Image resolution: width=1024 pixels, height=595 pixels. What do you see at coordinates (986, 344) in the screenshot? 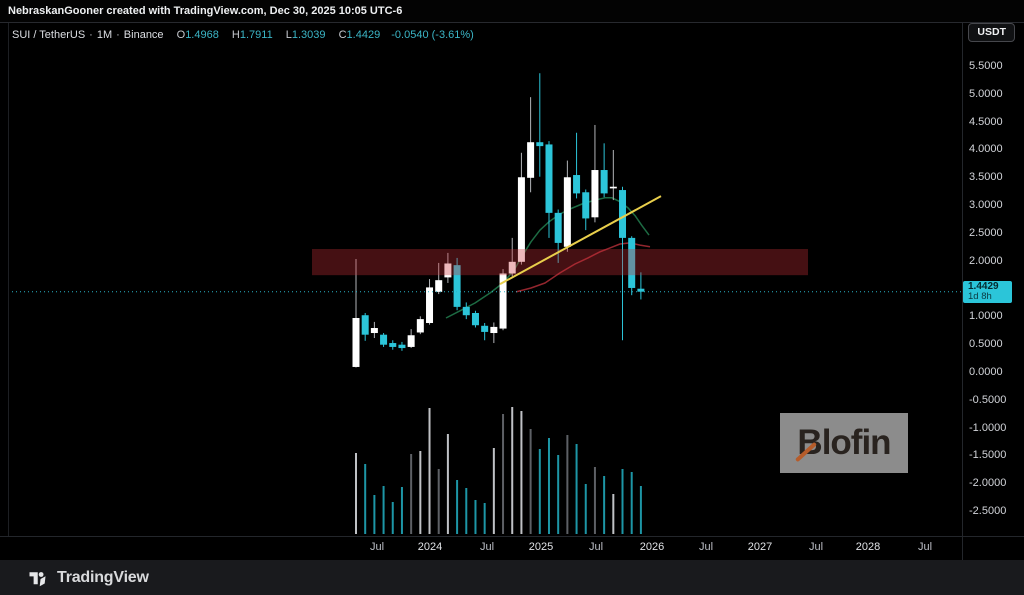
I see `price-tick-label: 0.5000` at bounding box center [986, 344].